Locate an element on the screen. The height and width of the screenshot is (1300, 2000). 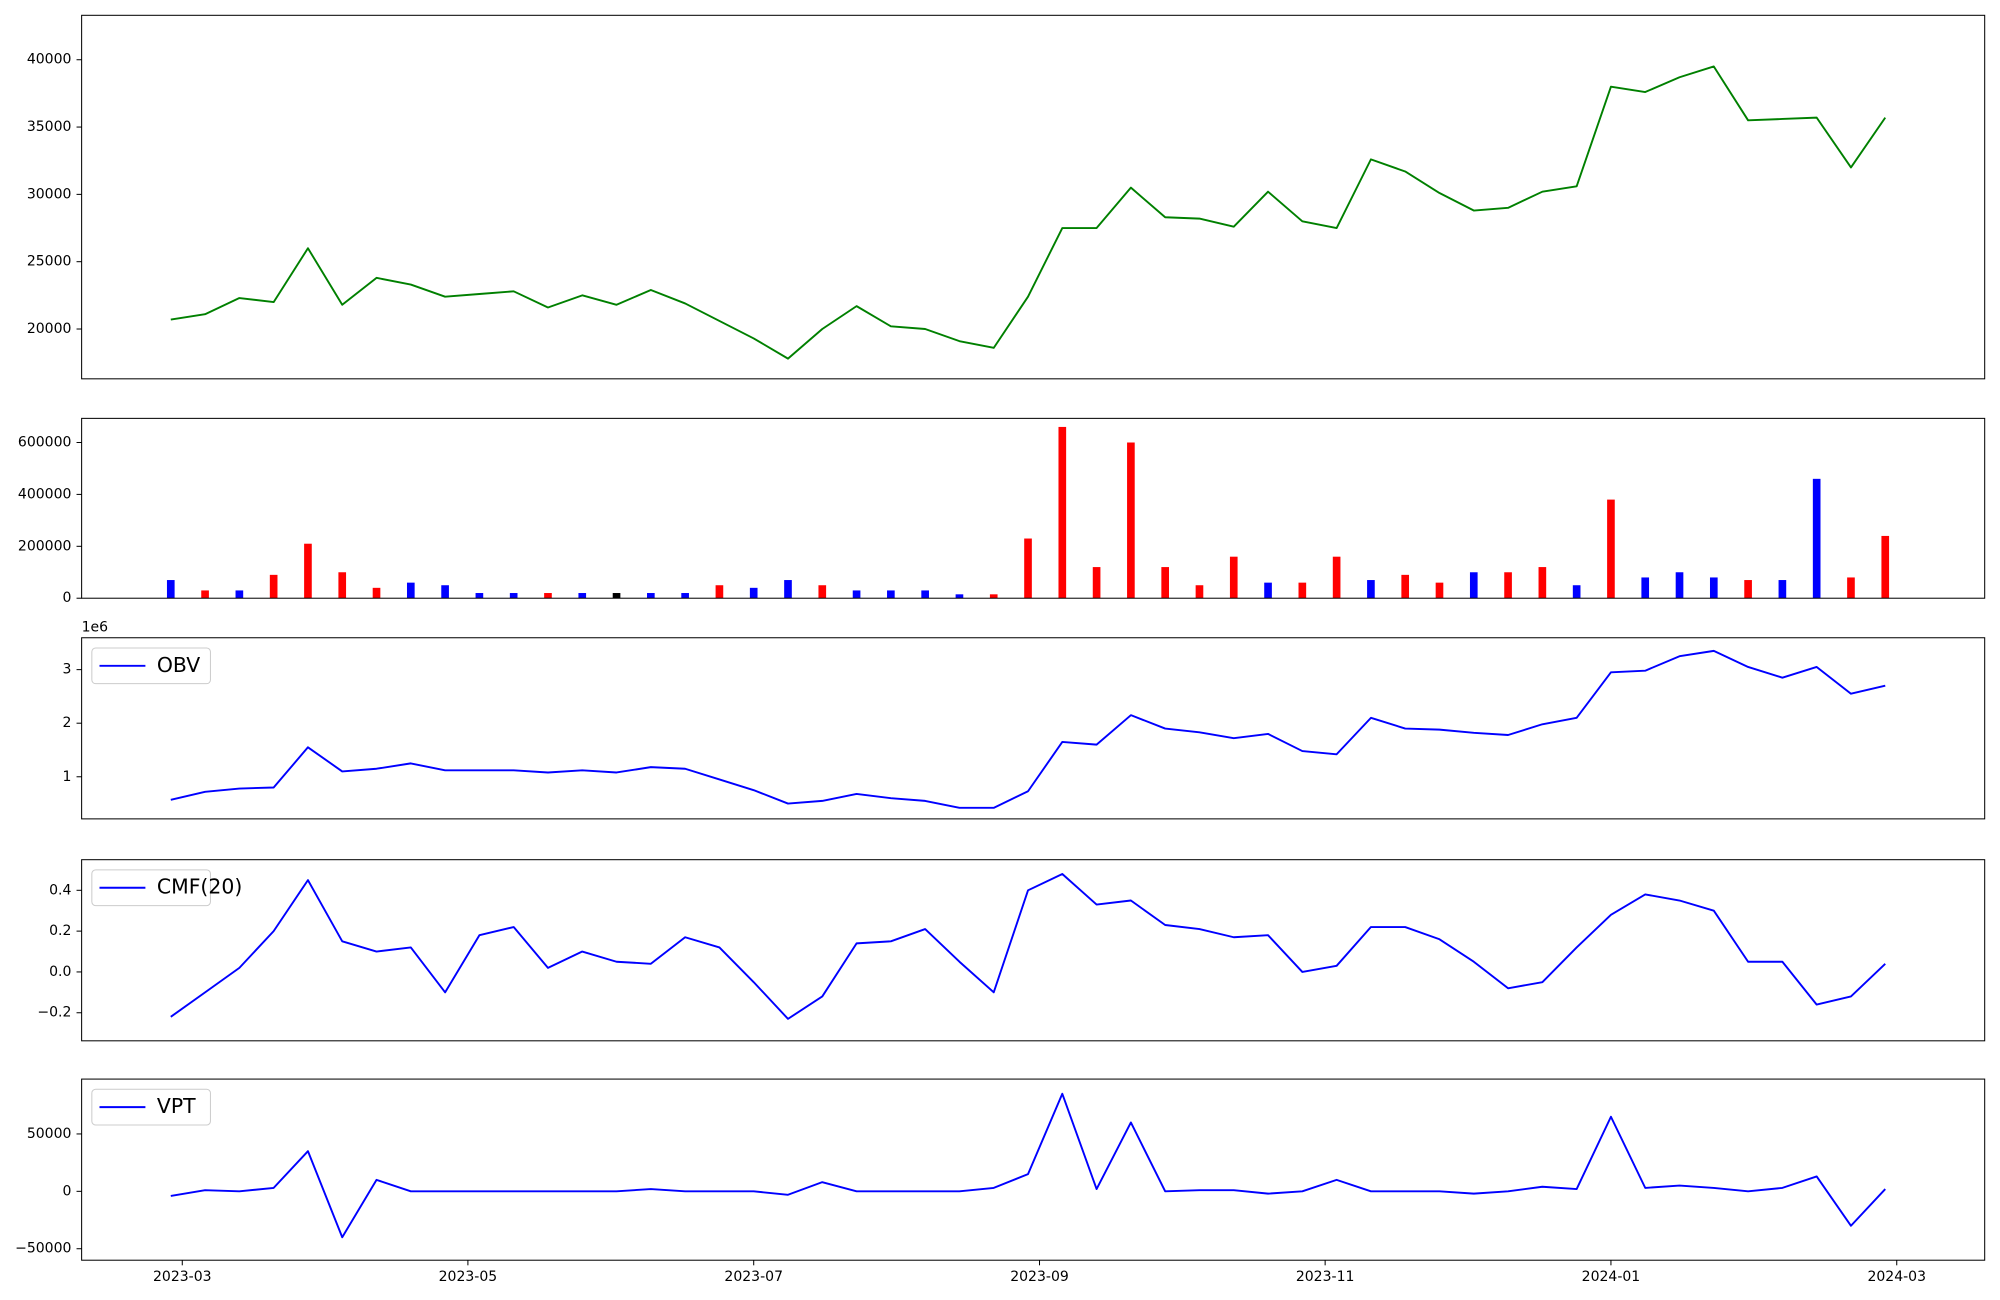
y-tick-label: 50000 is located at coordinates (49, 1134).